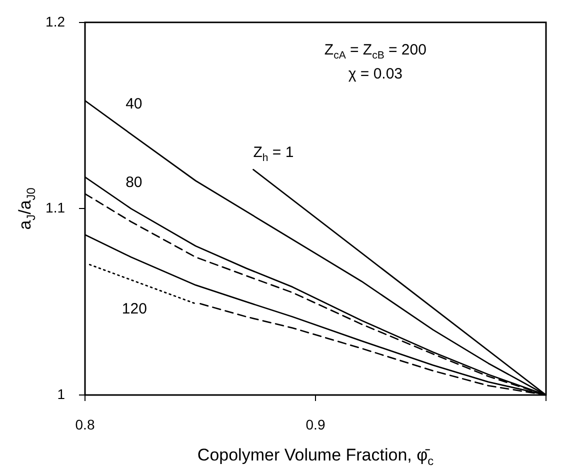 The image size is (562, 474). What do you see at coordinates (61, 394) in the screenshot?
I see `y-tick-label: 1` at bounding box center [61, 394].